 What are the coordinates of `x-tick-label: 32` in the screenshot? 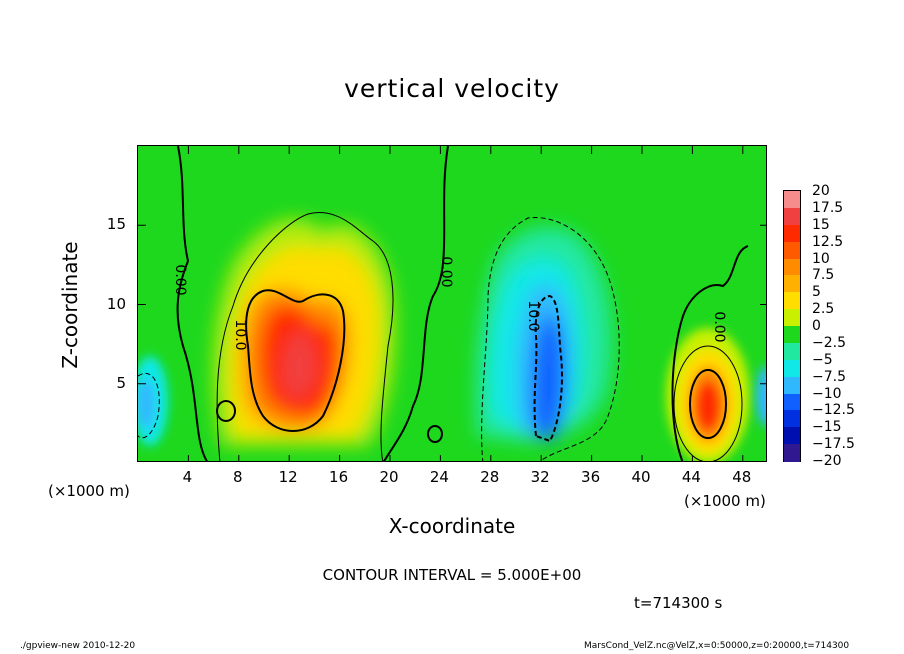 It's located at (540, 477).